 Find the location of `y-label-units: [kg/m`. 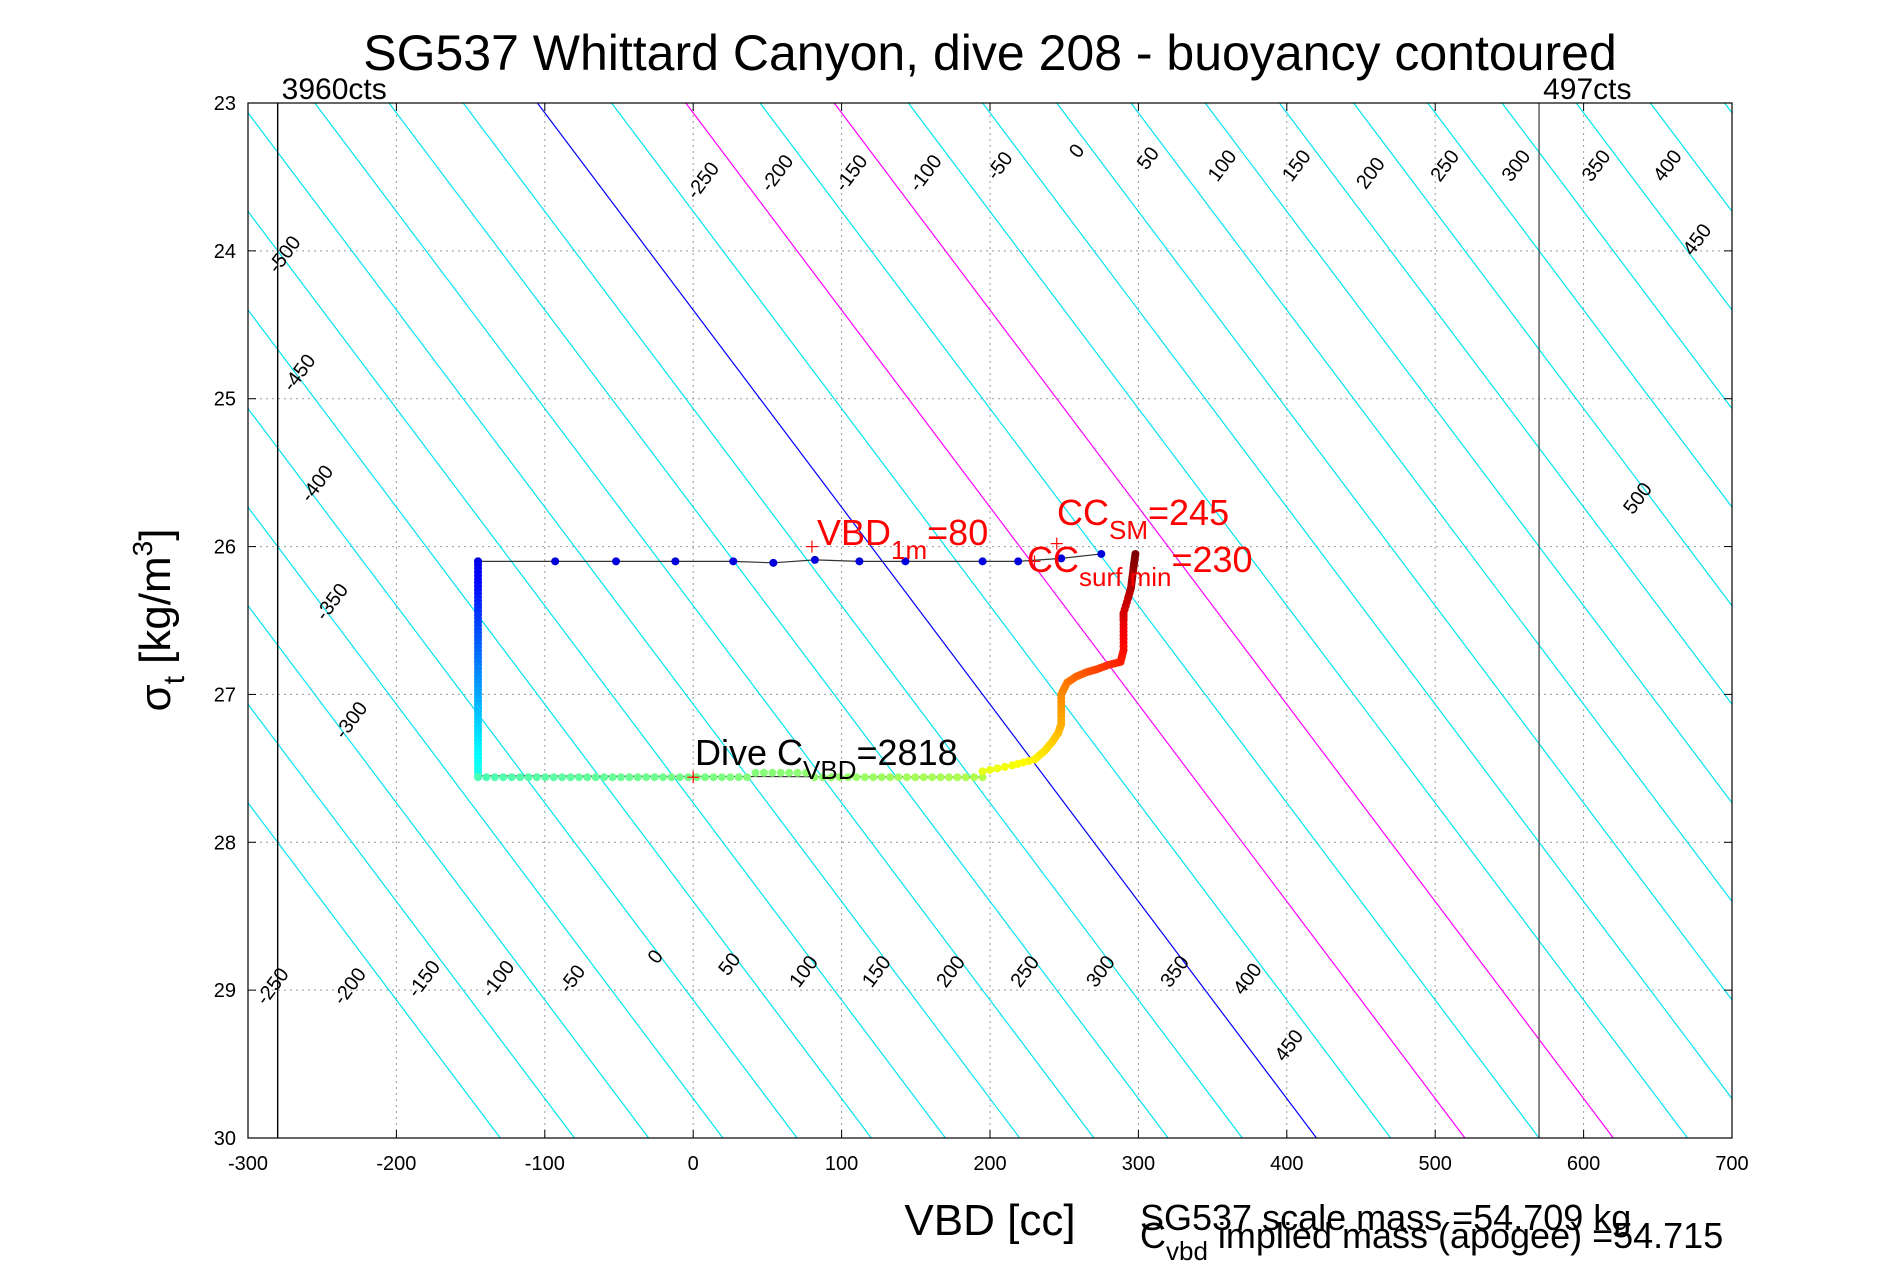

y-label-units: [kg/m is located at coordinates (155, 610).